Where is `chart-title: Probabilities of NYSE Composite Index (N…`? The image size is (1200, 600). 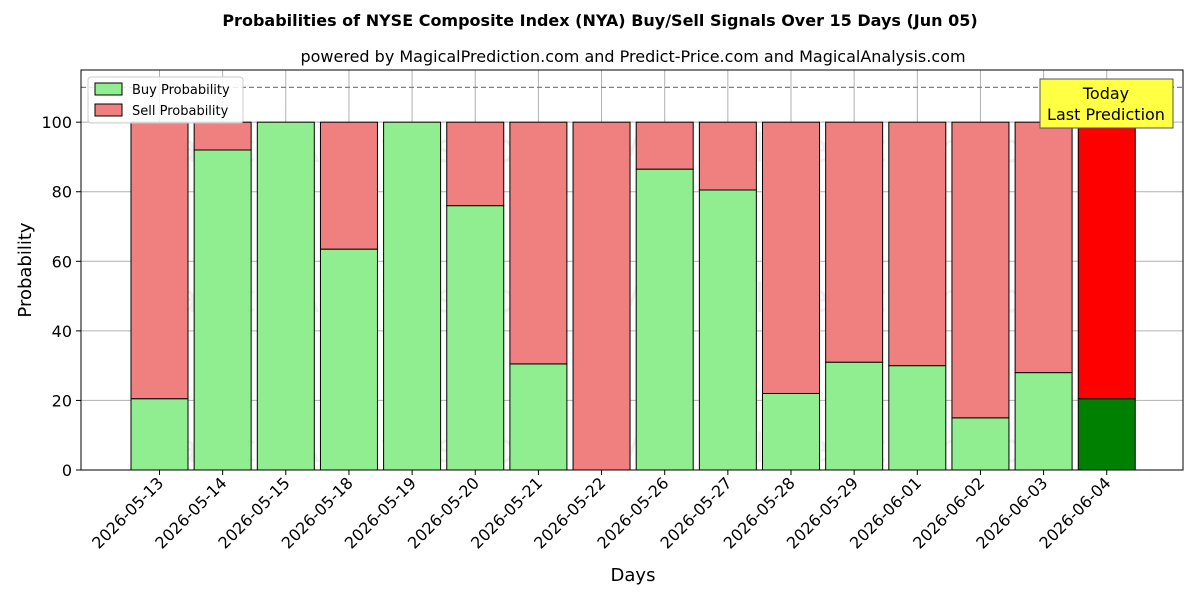 chart-title: Probabilities of NYSE Composite Index (N… is located at coordinates (599, 20).